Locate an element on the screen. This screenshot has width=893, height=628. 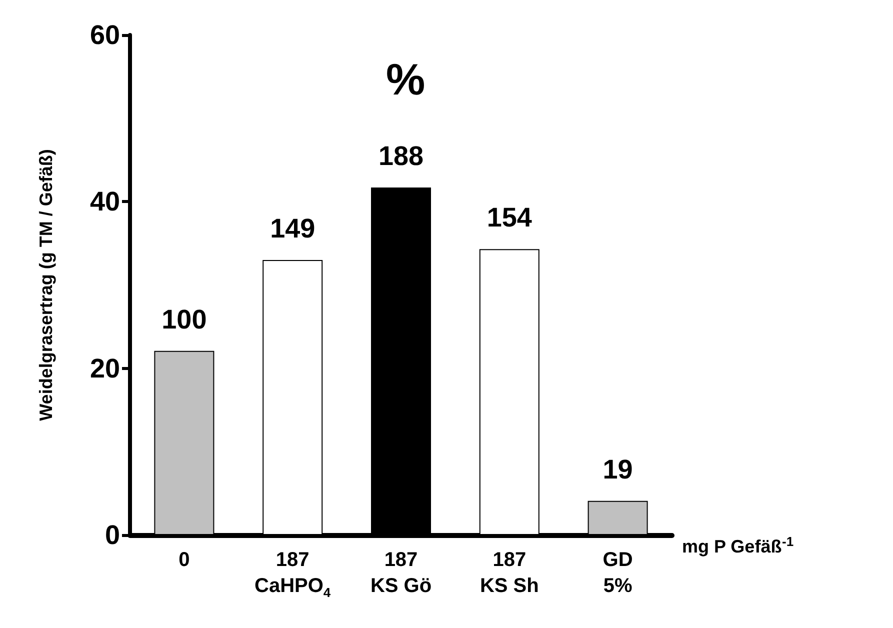
y-tick-label: 0 is located at coordinates (112, 535).